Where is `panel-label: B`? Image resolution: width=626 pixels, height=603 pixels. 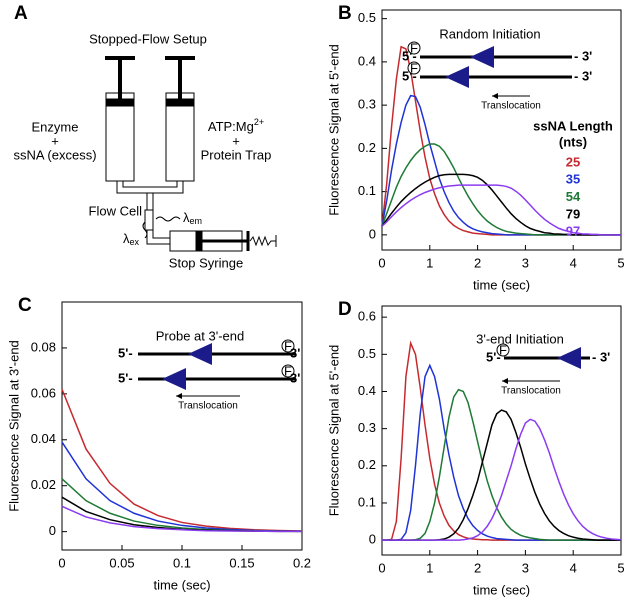 panel-label: B is located at coordinates (345, 13).